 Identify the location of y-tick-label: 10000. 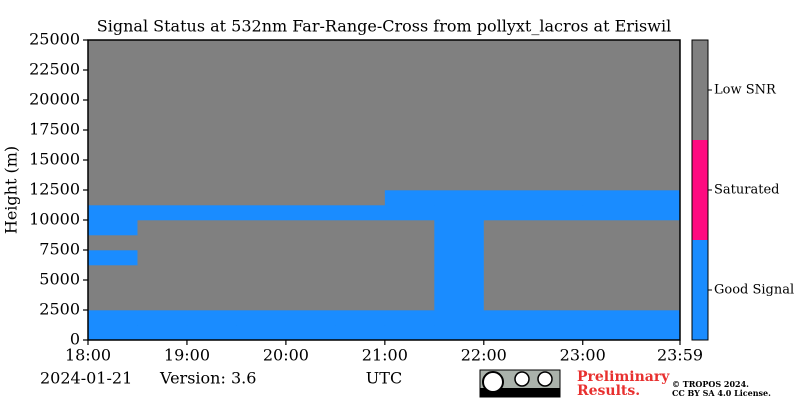
(54, 219).